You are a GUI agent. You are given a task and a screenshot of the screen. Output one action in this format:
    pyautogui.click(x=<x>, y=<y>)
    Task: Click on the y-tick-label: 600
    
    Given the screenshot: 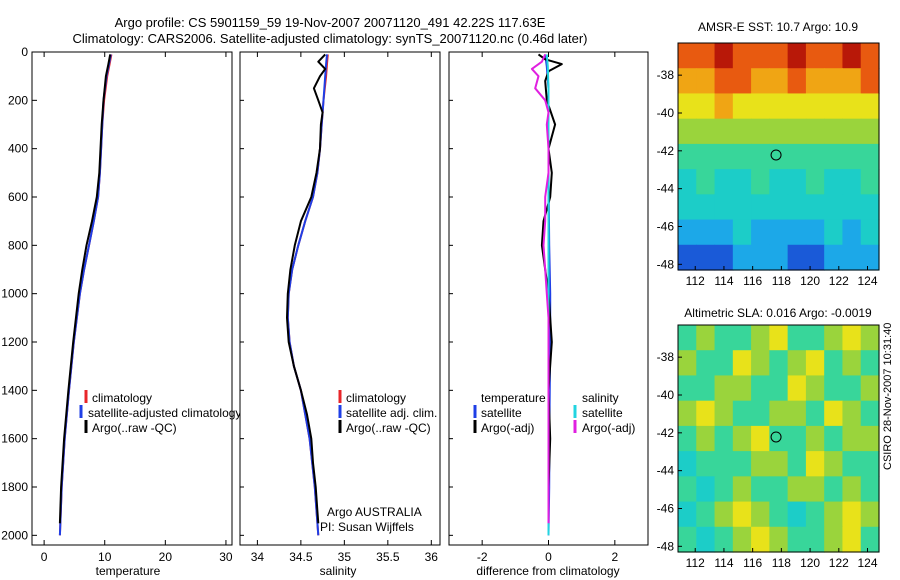 What is the action you would take?
    pyautogui.click(x=18, y=197)
    